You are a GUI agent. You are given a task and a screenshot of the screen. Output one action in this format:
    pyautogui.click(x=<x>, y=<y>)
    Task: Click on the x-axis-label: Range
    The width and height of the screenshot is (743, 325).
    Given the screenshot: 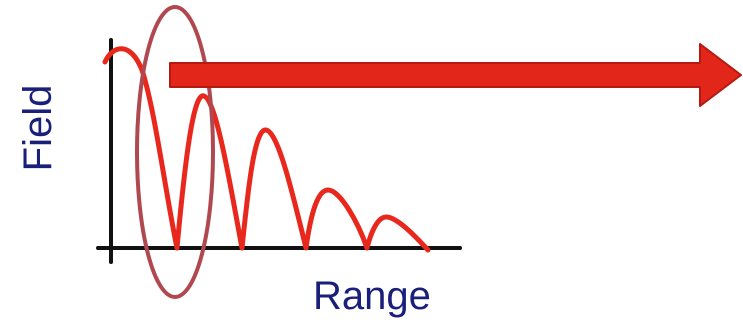 What is the action you would take?
    pyautogui.click(x=372, y=296)
    